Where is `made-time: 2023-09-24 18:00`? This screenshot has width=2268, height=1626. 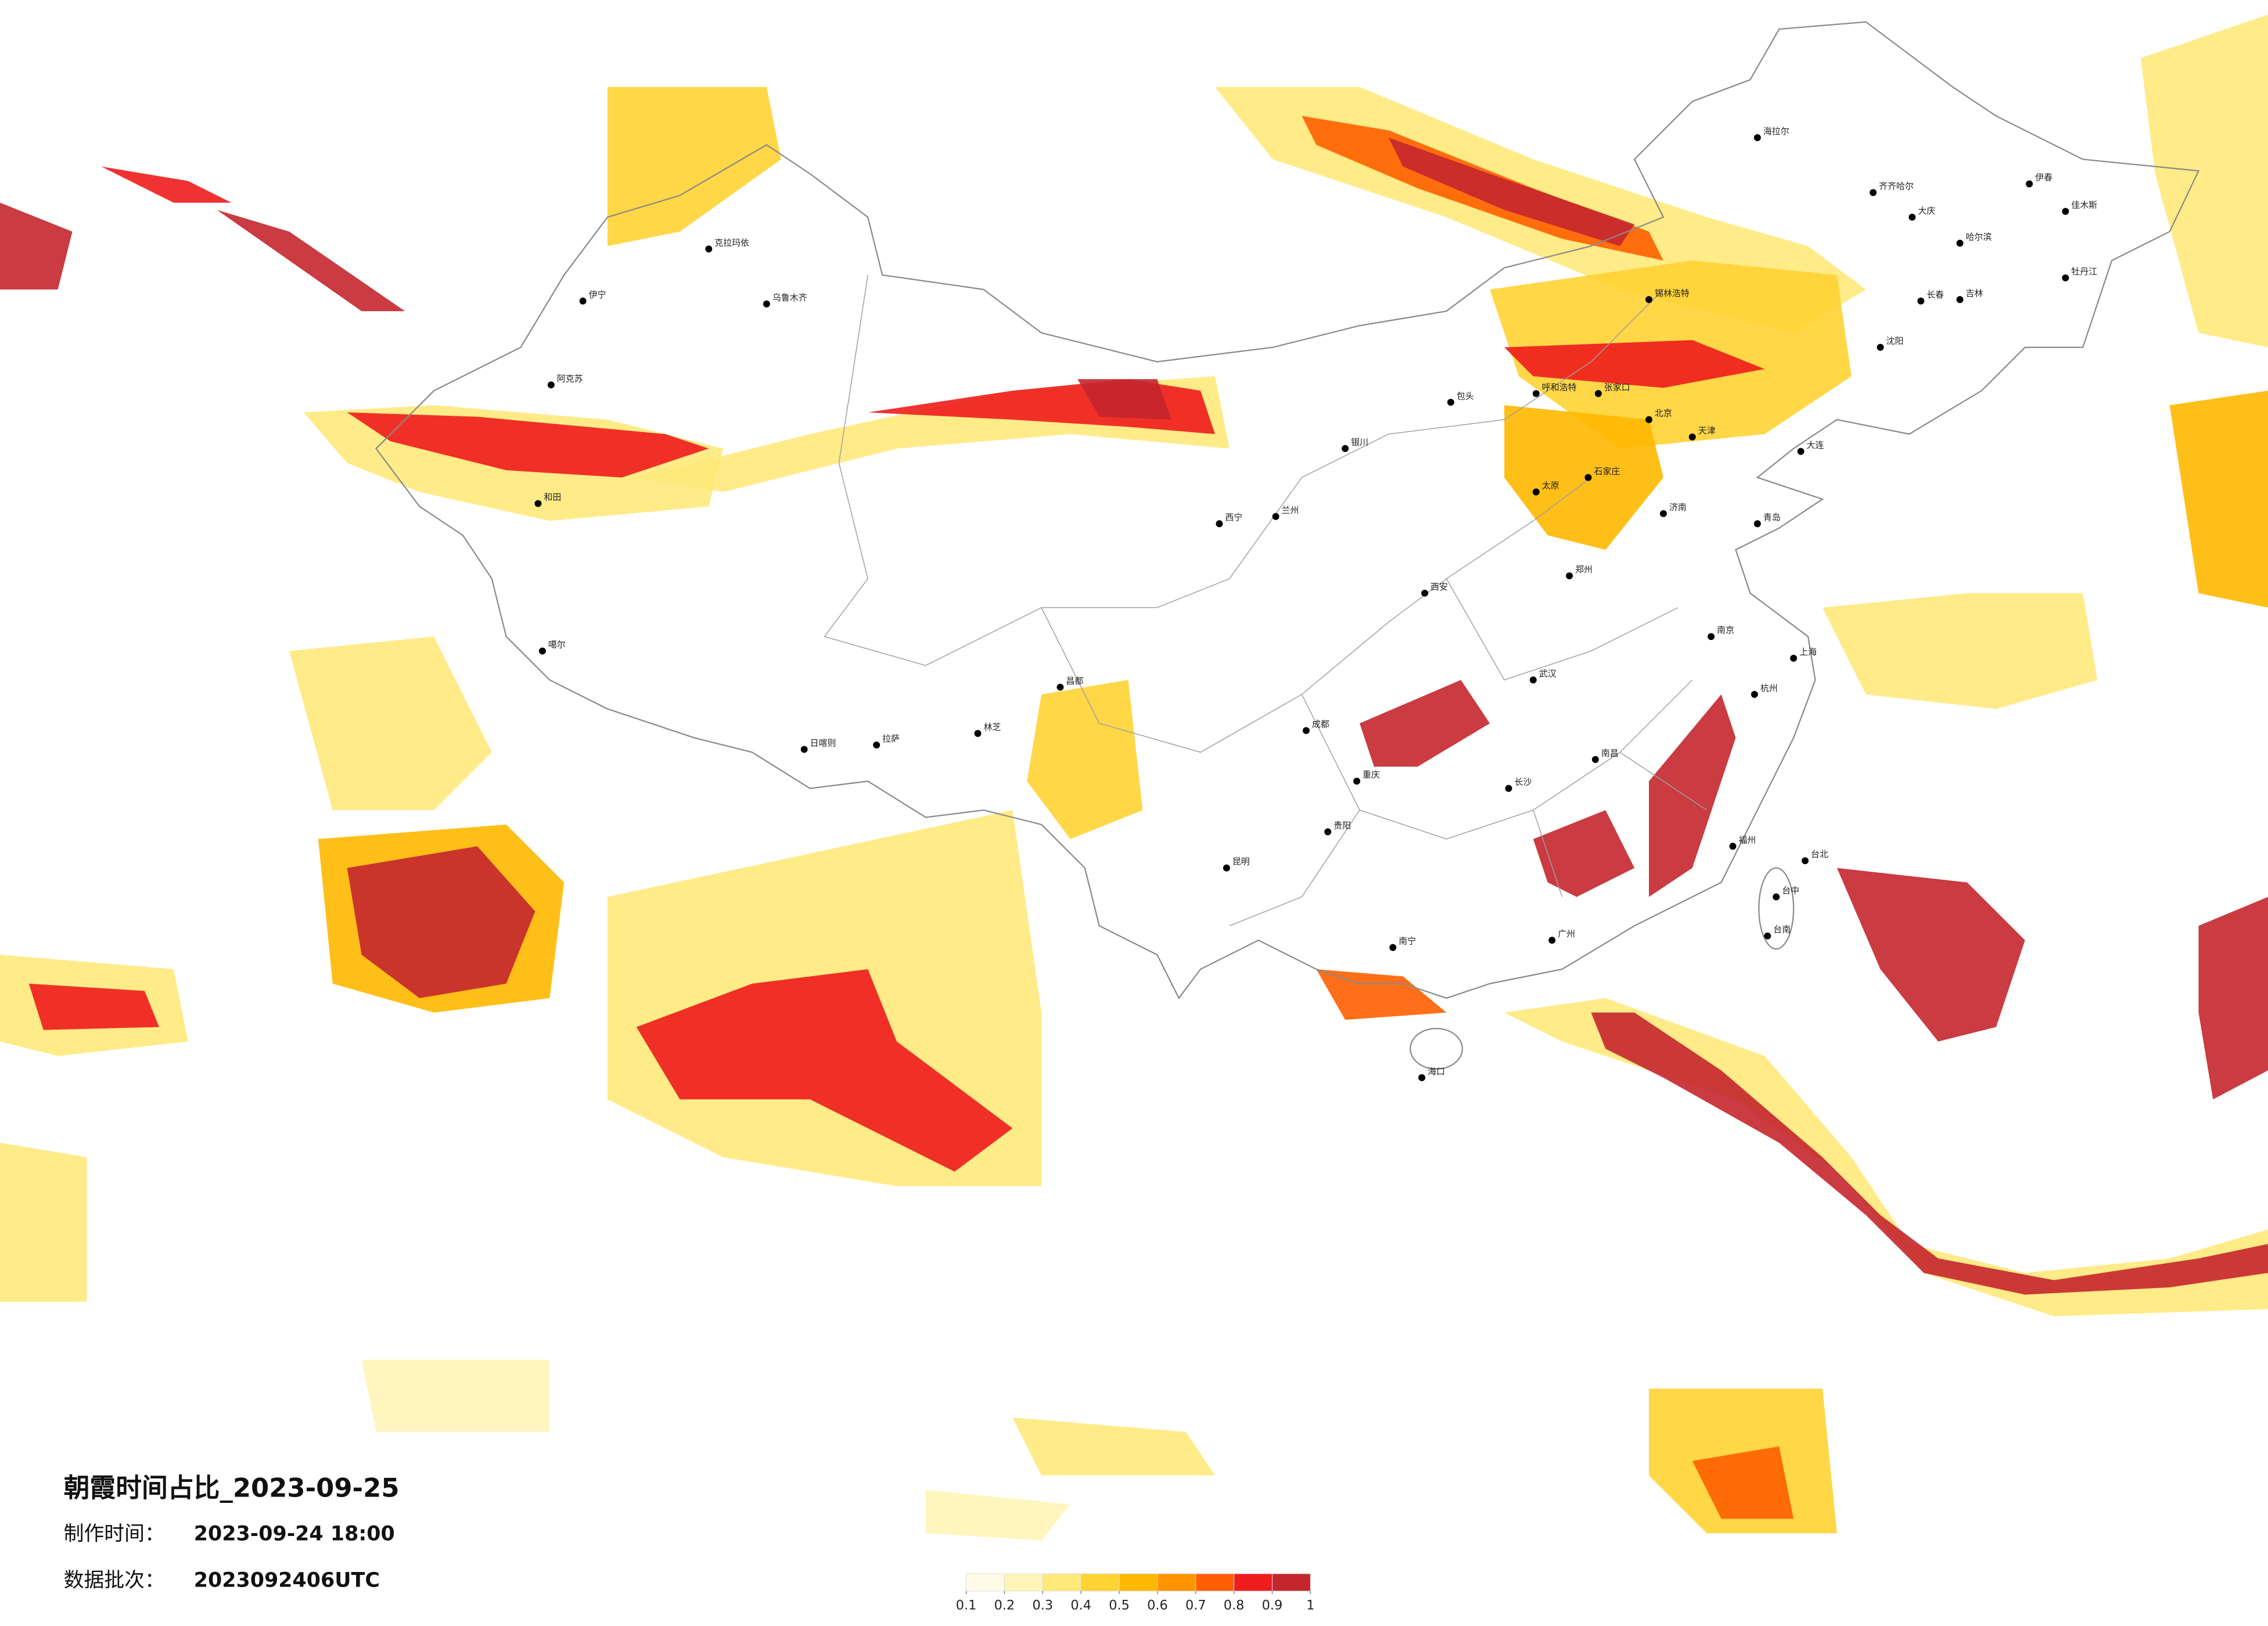 made-time: 2023-09-24 18:00 is located at coordinates (294, 1534).